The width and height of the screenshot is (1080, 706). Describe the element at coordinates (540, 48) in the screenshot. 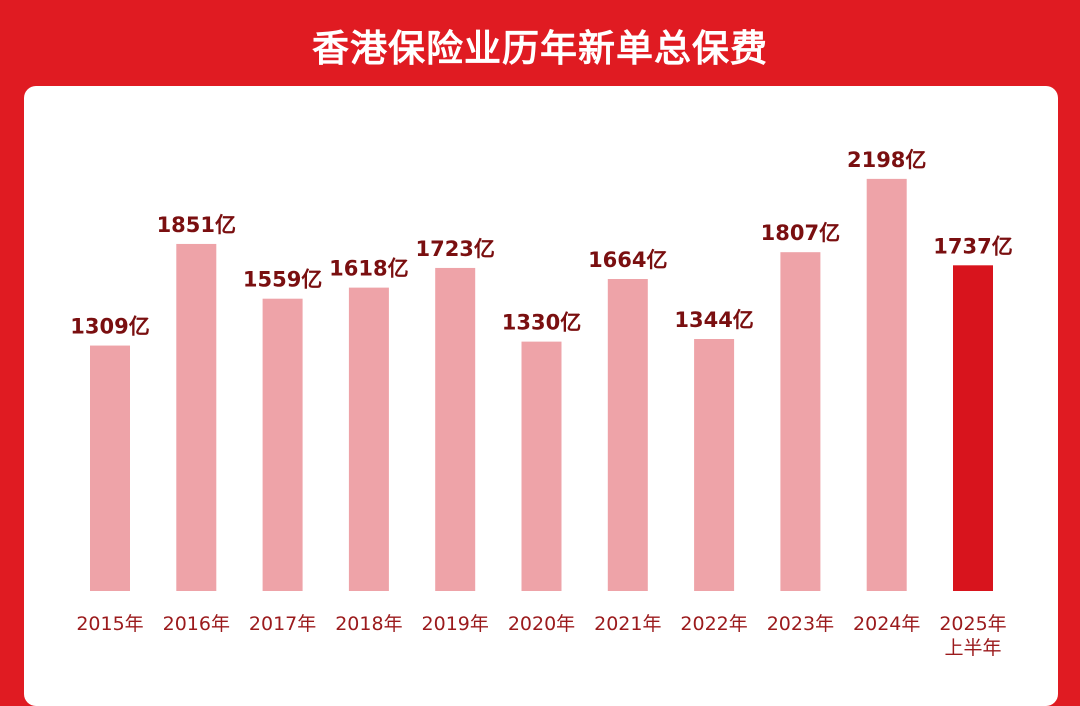

I see `chart-title: 香港保险业历年新单总保费` at that location.